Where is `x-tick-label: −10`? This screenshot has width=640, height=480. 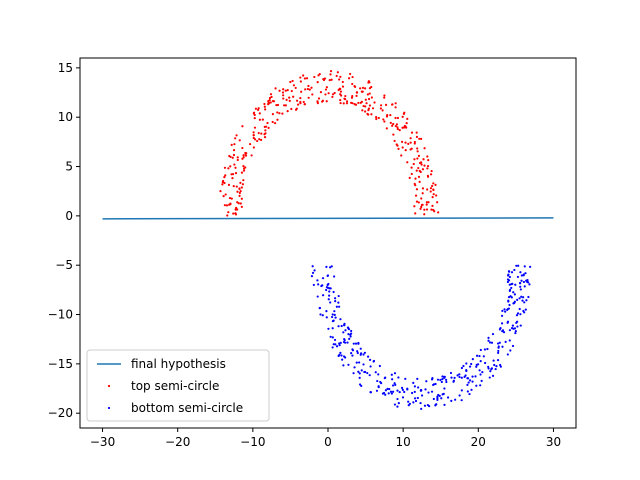
x-tick-label: −10 is located at coordinates (252, 442).